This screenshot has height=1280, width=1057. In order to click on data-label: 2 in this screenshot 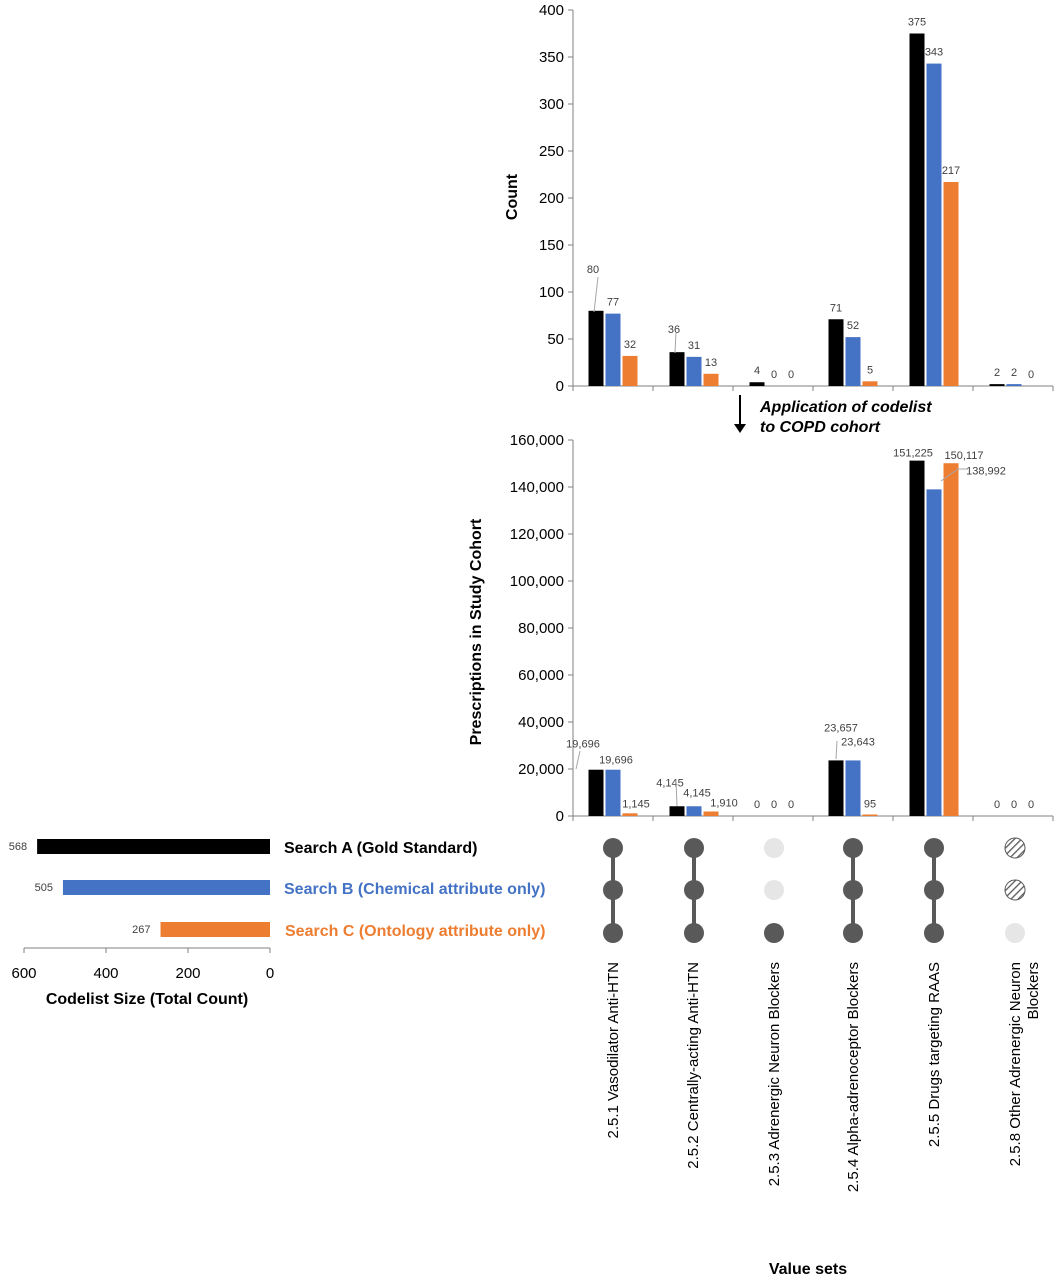, I will do `click(997, 373)`.